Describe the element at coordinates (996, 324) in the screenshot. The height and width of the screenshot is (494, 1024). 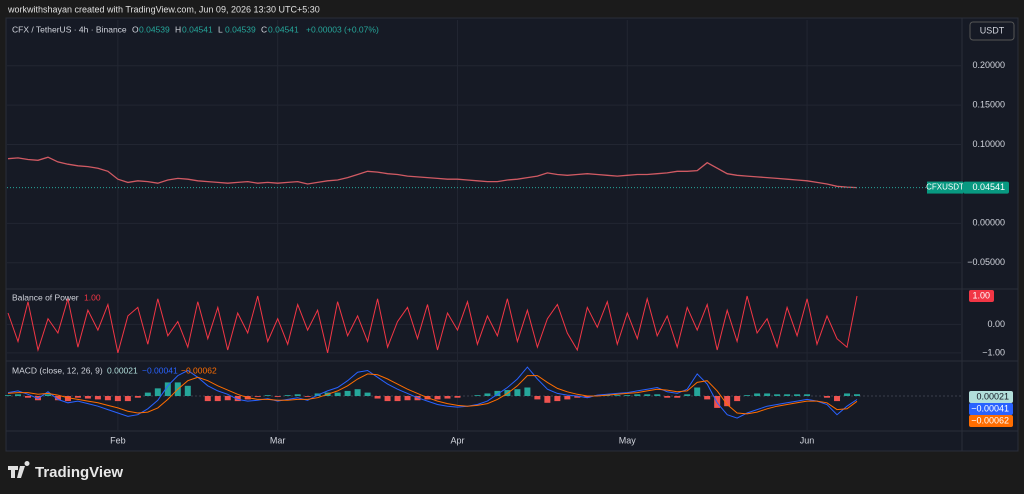
I see `y-tick-label: 0.00` at that location.